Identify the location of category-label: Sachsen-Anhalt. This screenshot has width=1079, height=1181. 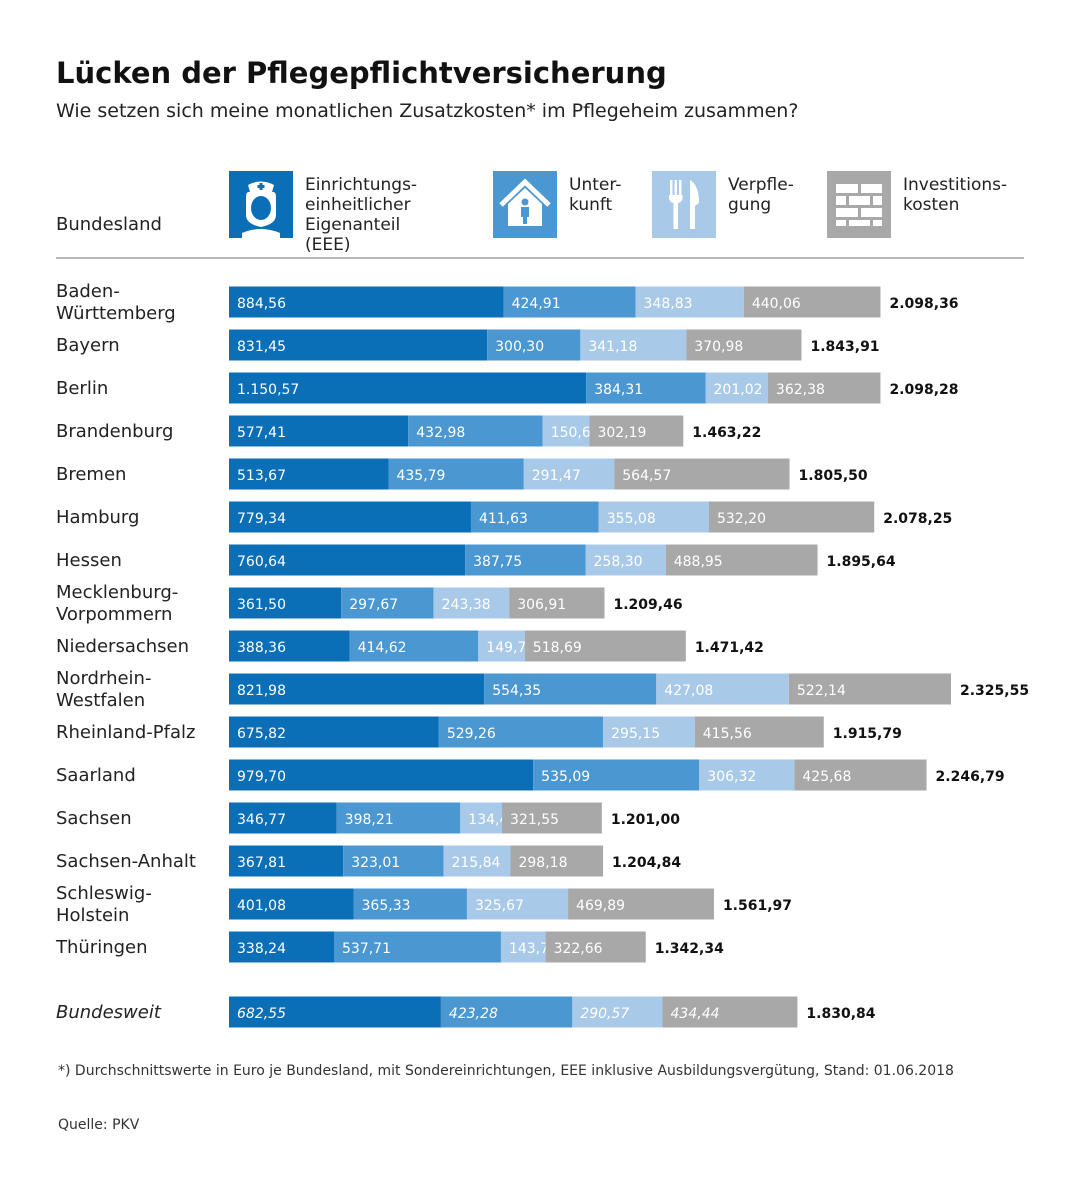
(126, 861).